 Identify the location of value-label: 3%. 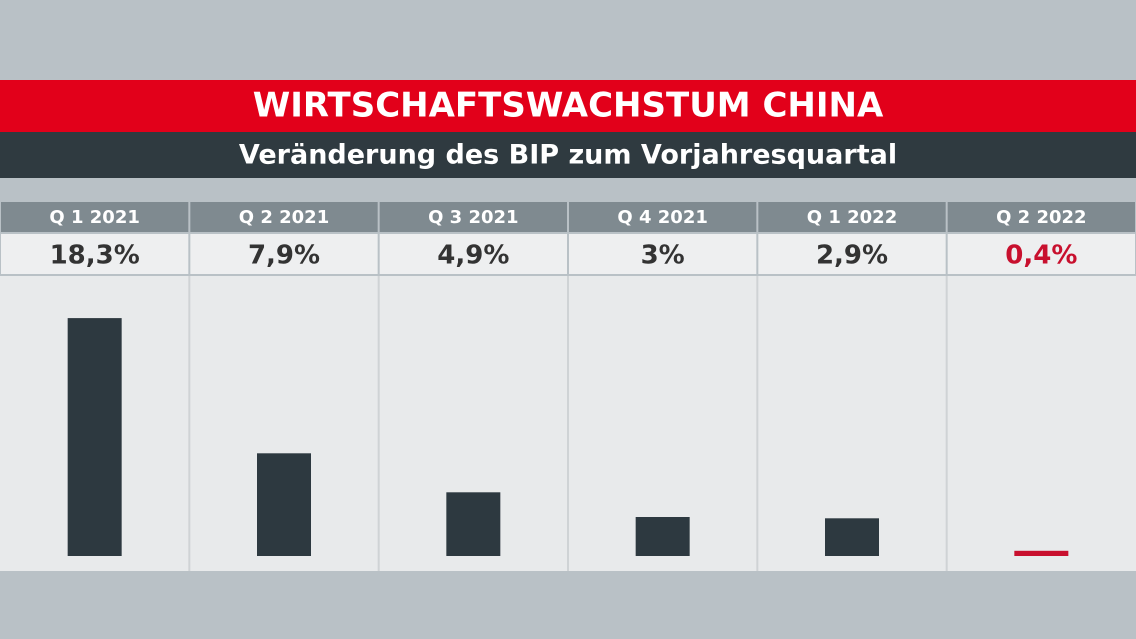
(663, 256).